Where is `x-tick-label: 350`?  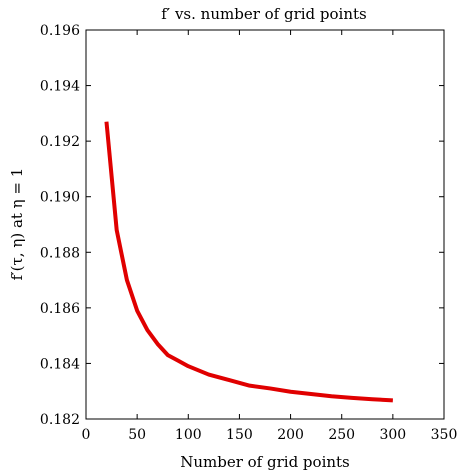
x-tick-label: 350 is located at coordinates (444, 435).